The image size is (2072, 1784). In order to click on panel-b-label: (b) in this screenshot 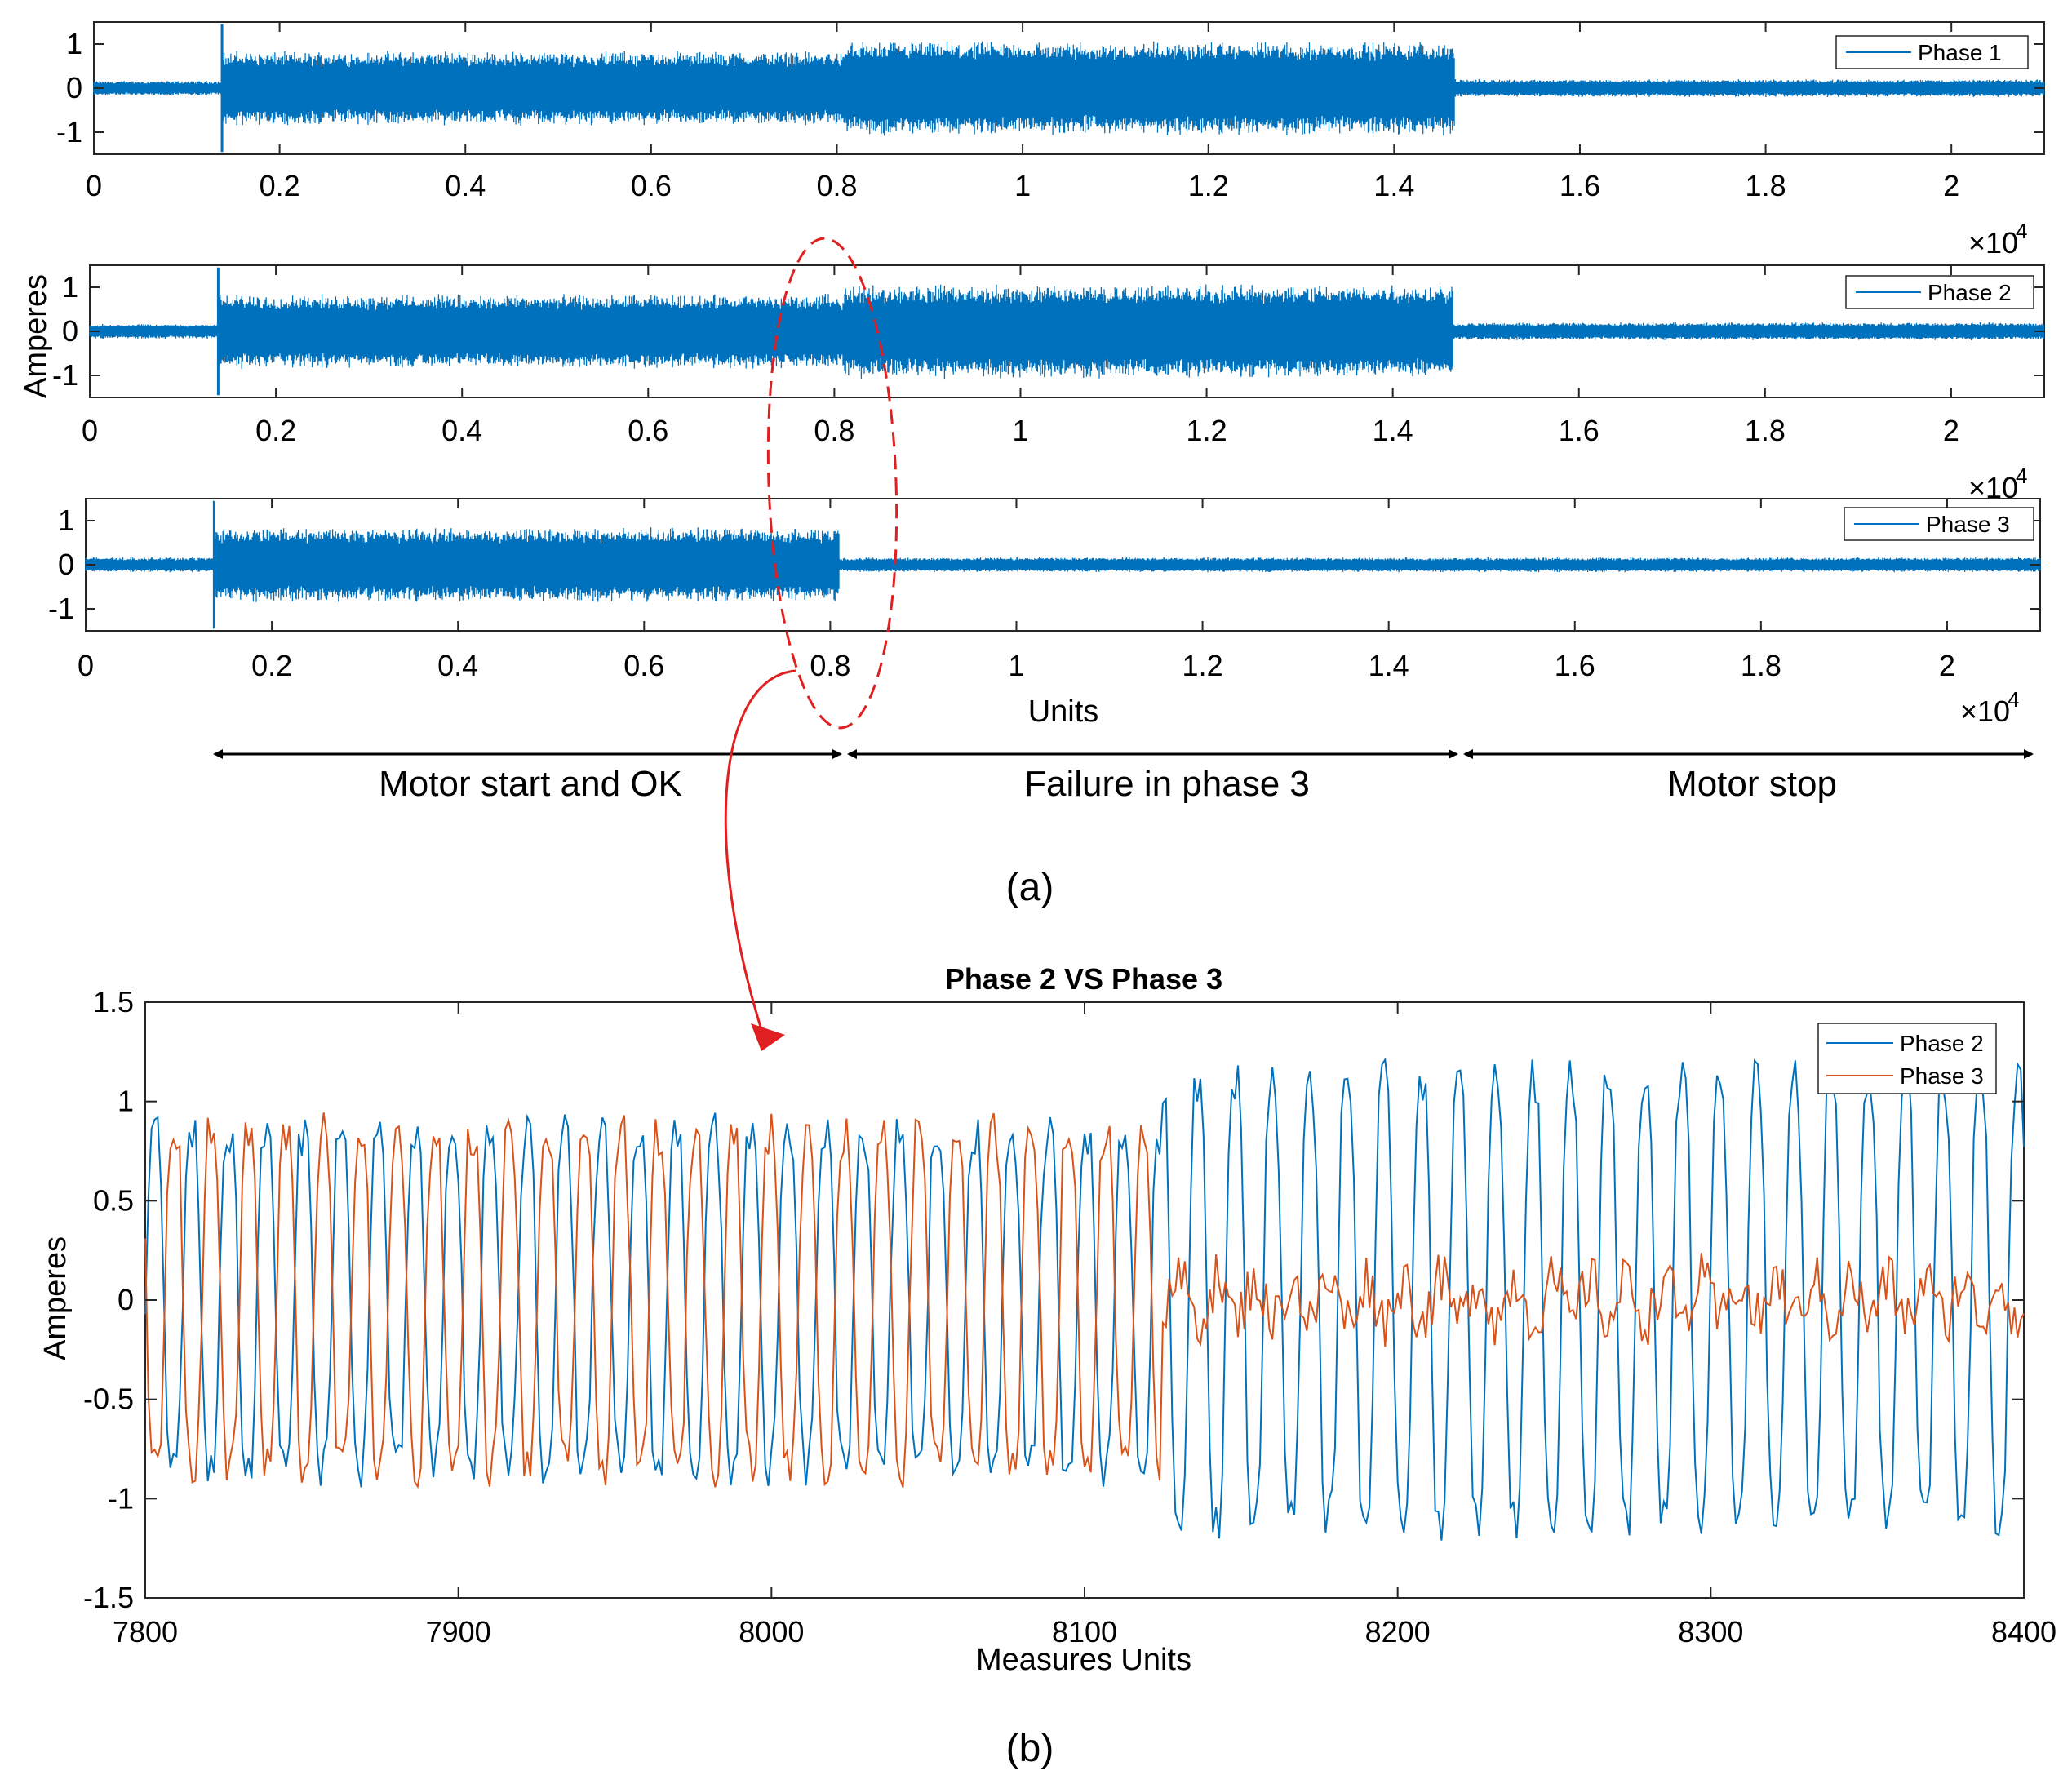, I will do `click(1030, 1748)`.